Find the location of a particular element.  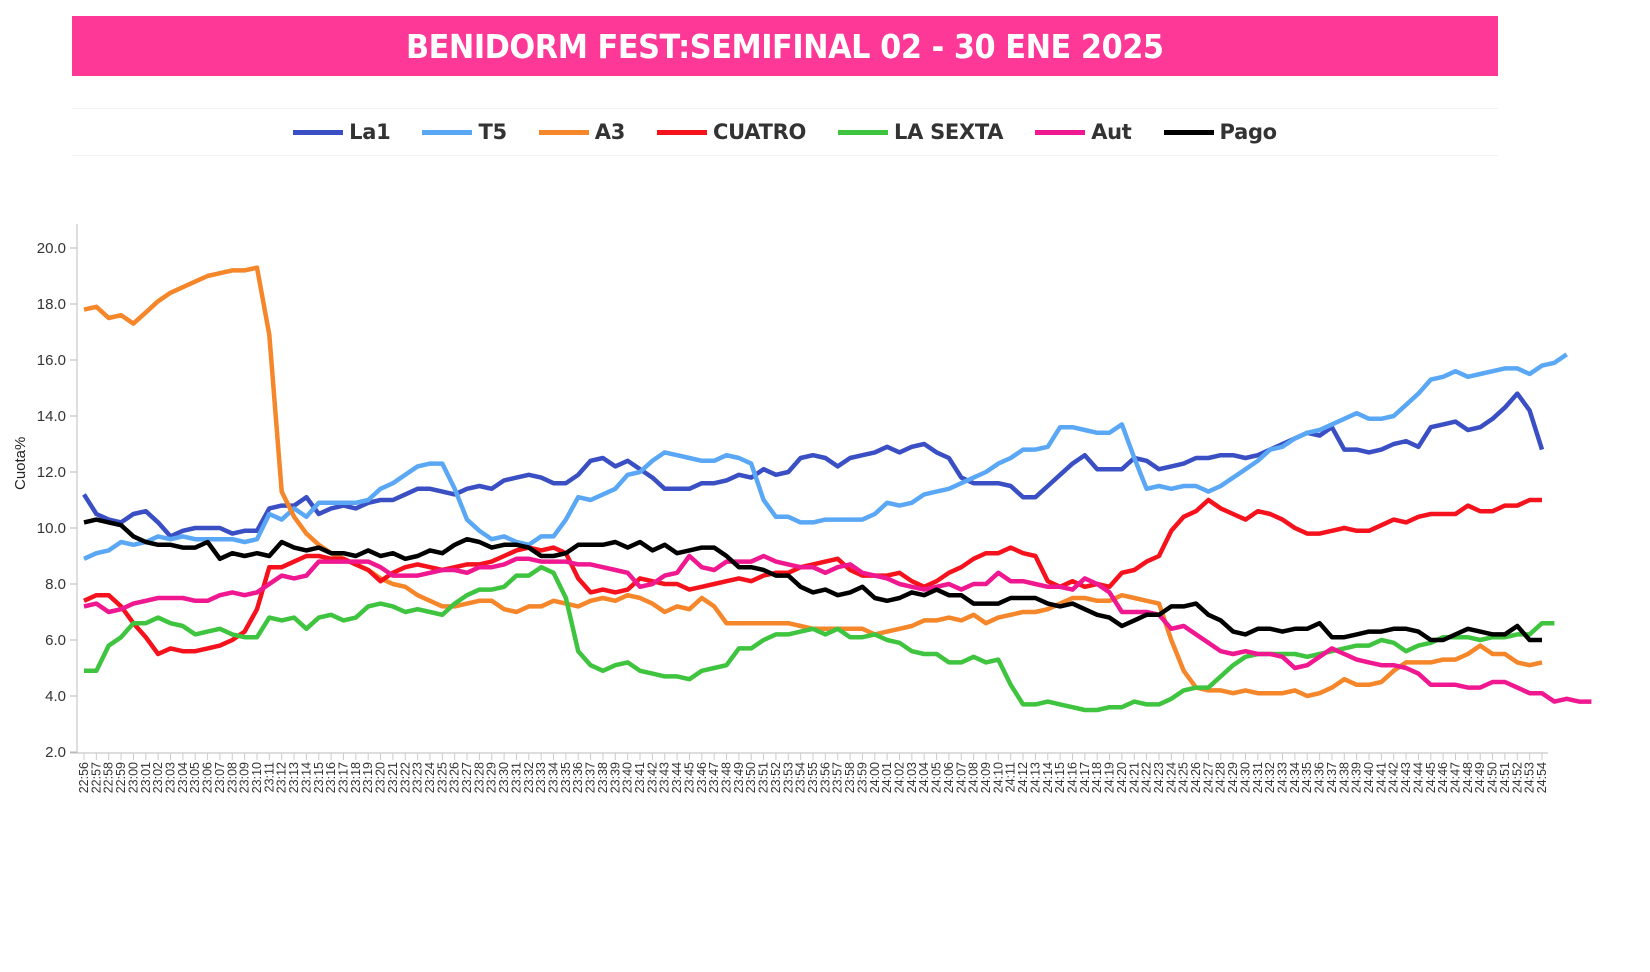

x-tick-label: 23:15 is located at coordinates (319, 777).